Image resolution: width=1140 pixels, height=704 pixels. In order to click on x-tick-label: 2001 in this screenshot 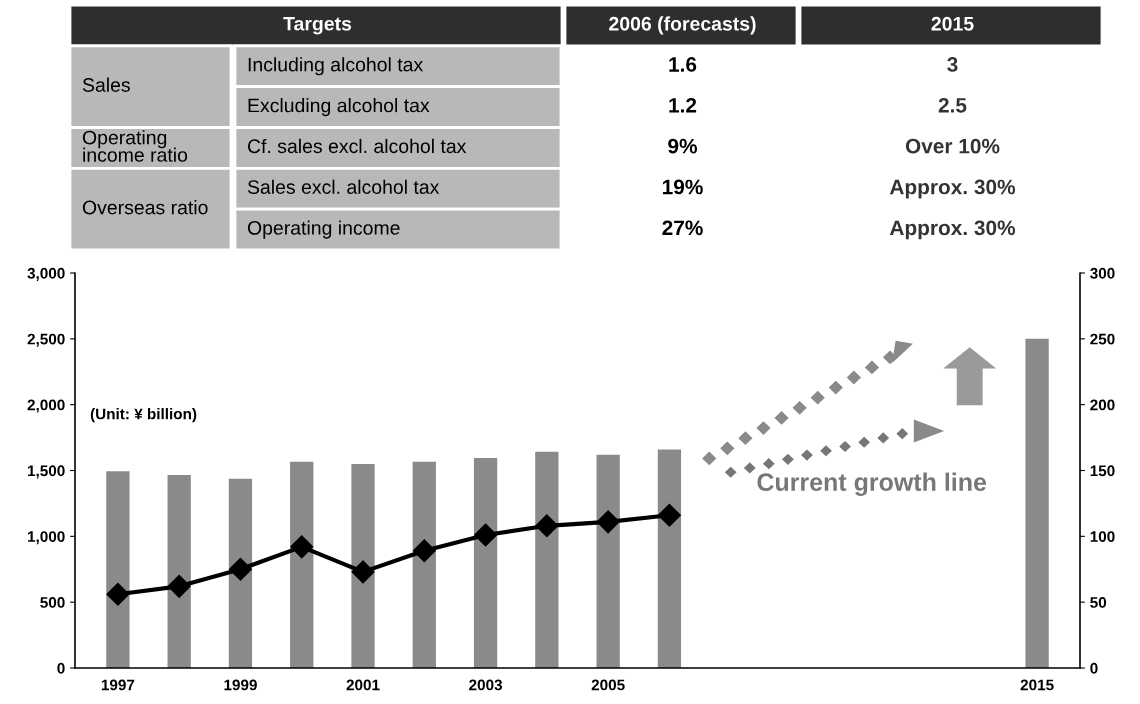, I will do `click(363, 685)`.